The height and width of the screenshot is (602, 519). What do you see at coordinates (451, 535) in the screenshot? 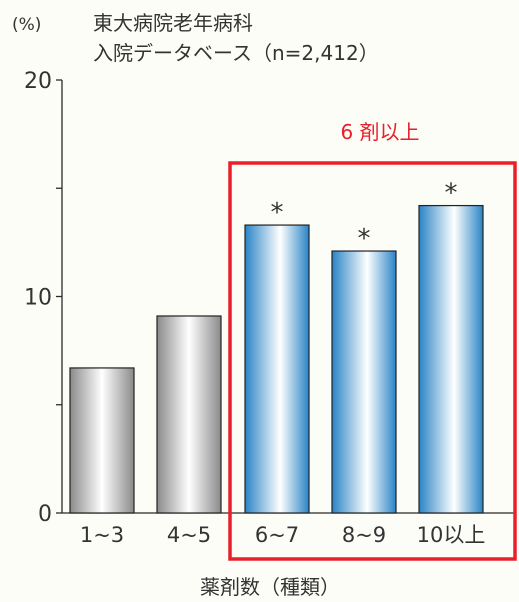
I see `x-tick-label-5: 10以上` at bounding box center [451, 535].